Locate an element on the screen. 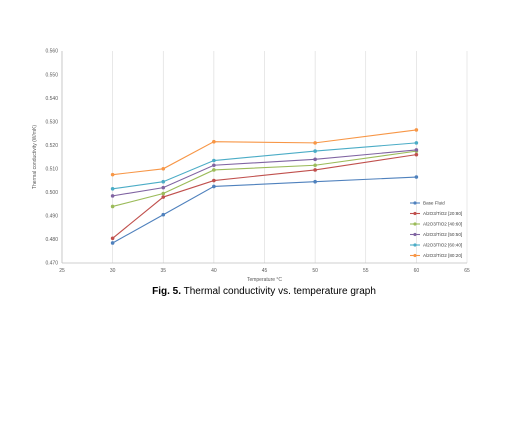  caption-label: Fig. 5. is located at coordinates (166, 291).